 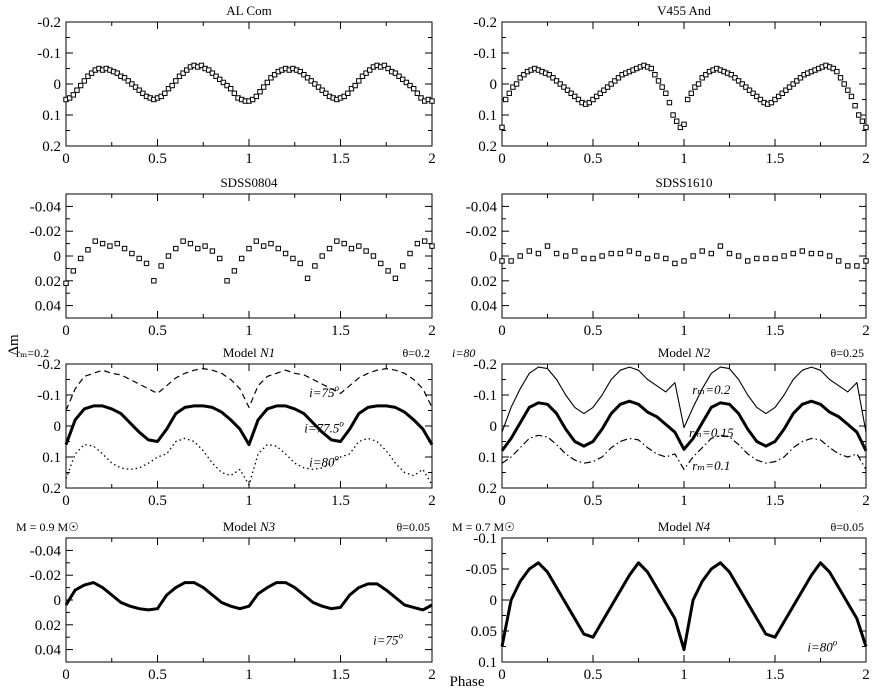 I want to click on y-tick-label: 0.04, so click(x=48, y=651).